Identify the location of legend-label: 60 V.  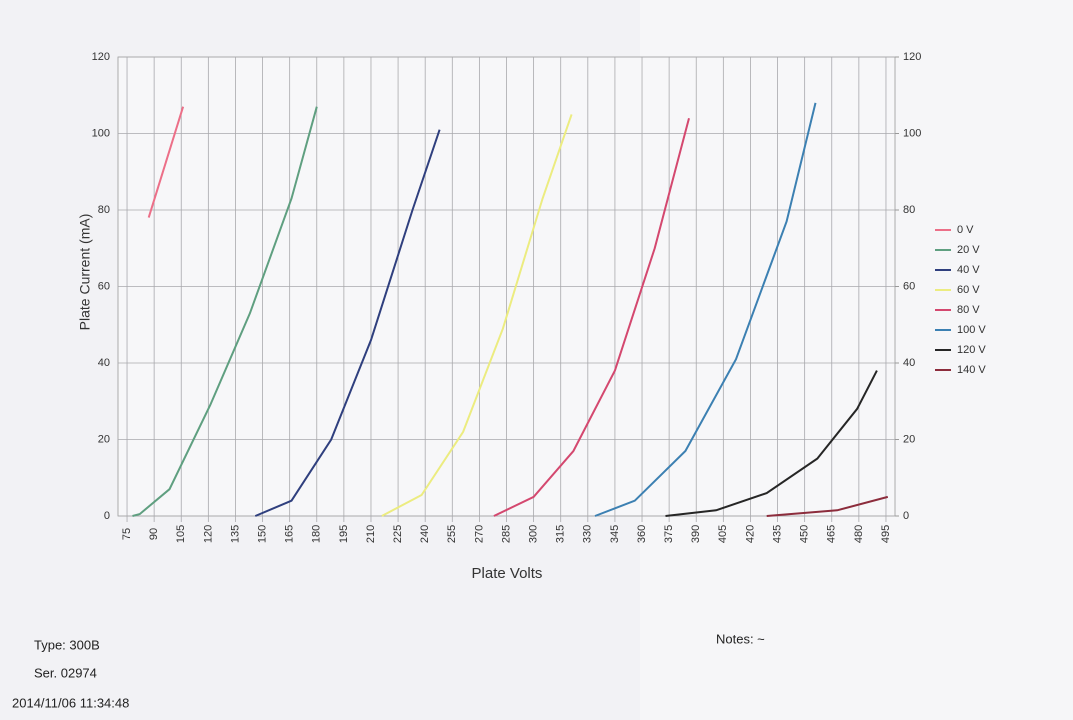
(968, 290).